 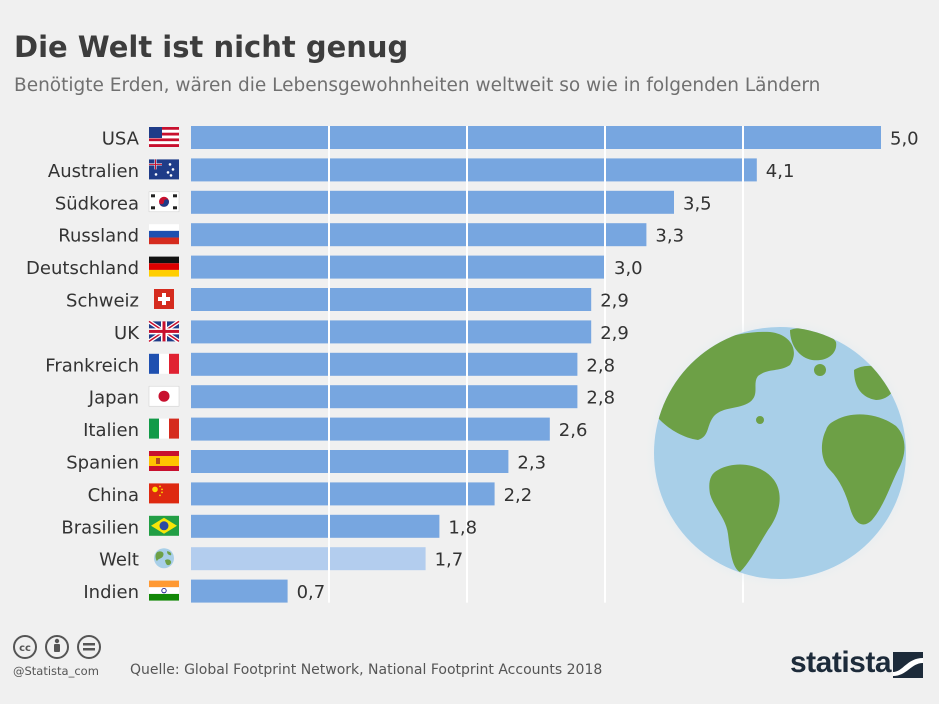 I want to click on bar-indien, so click(x=239, y=591).